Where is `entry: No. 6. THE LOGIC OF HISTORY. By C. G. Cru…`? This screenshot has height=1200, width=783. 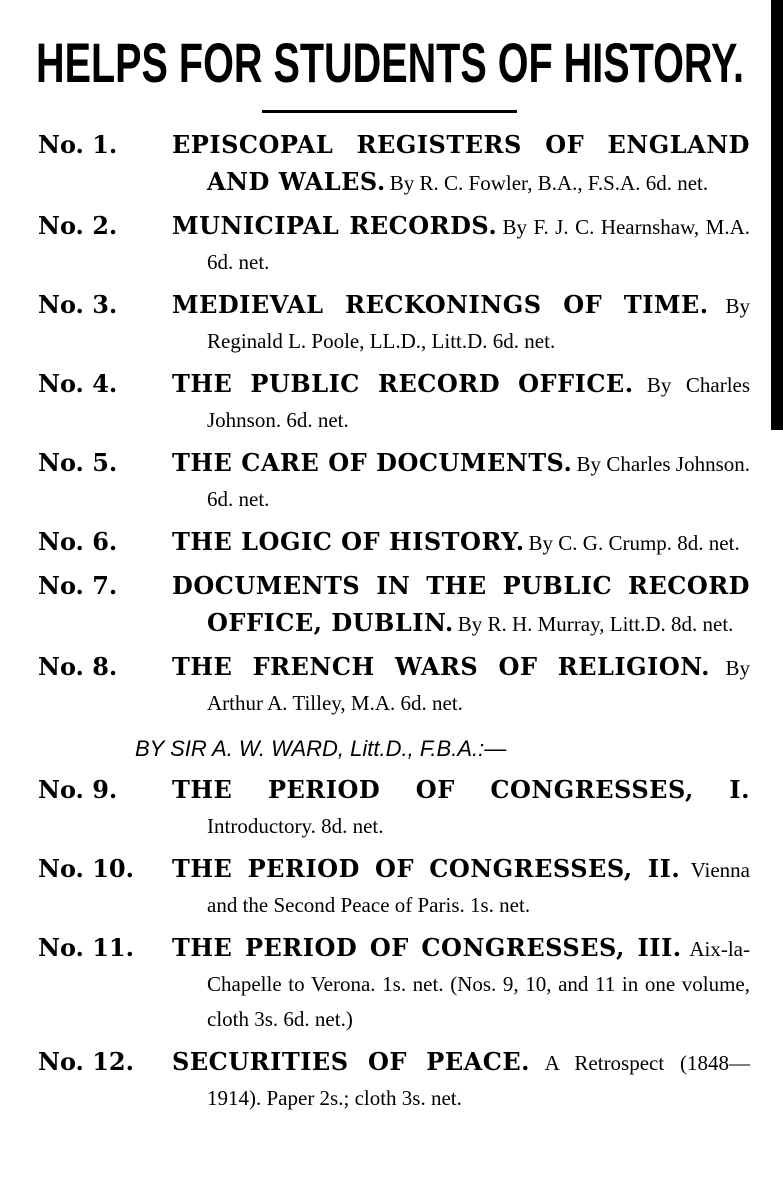 entry: No. 6. THE LOGIC OF HISTORY. By C. G. Cru… is located at coordinates (394, 543).